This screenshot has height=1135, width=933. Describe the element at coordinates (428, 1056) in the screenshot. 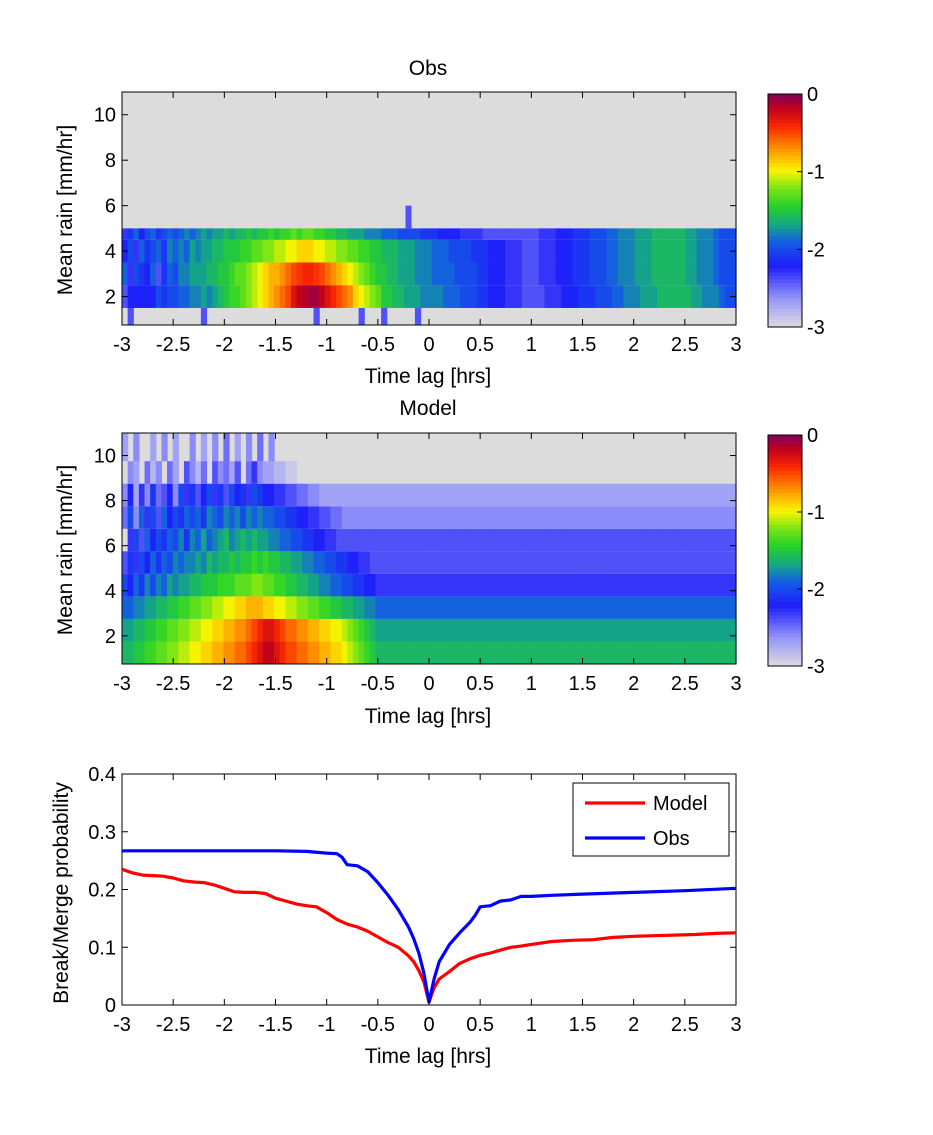

I see `line-x-axis-label: Time lag [hrs]` at that location.